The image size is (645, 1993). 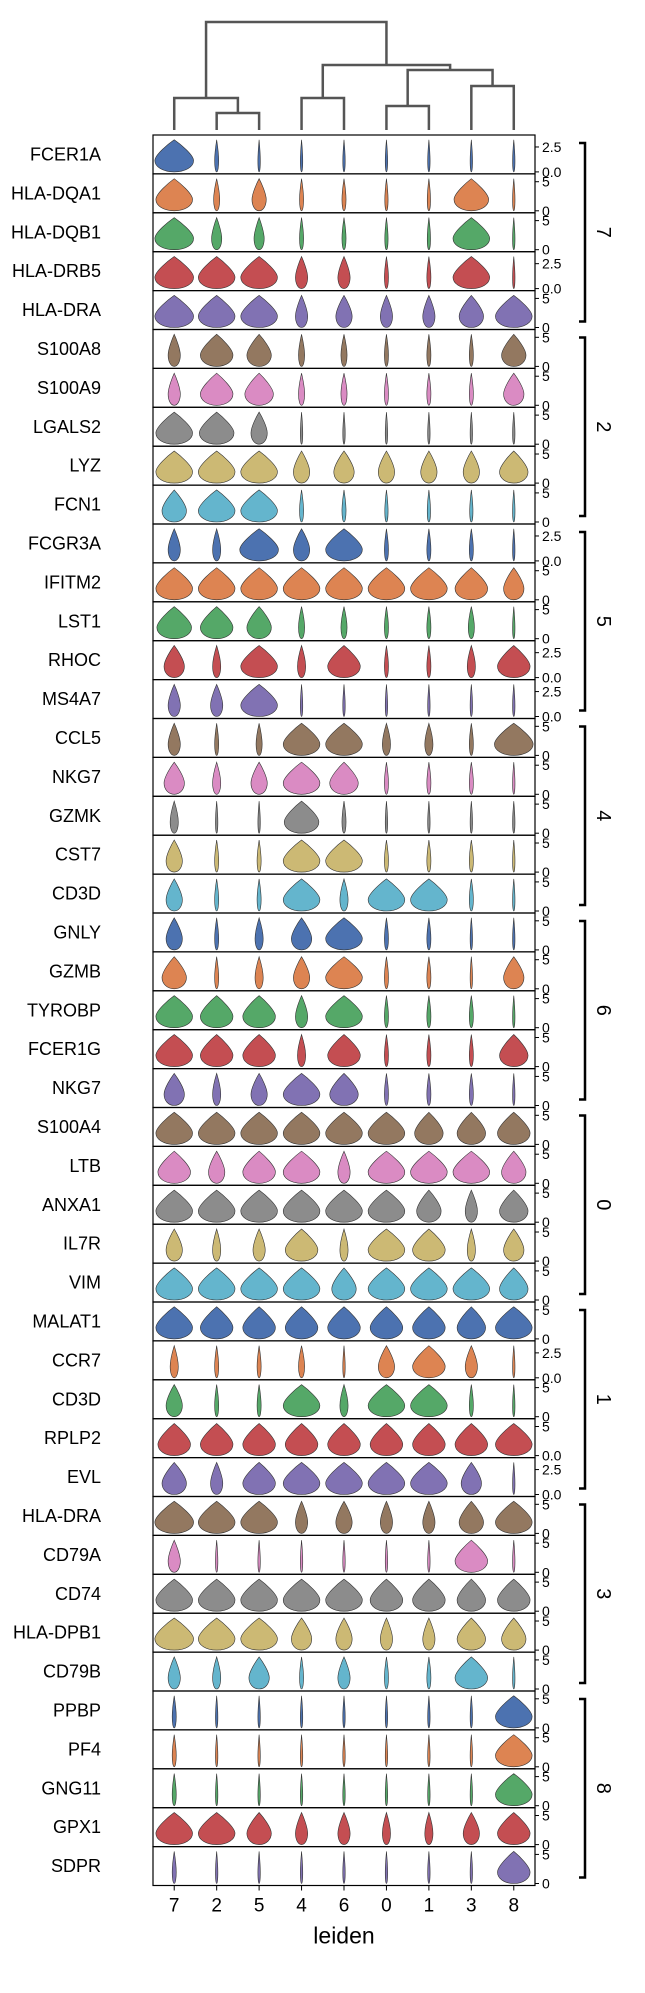 I want to click on group-label: 1, so click(x=603, y=1399).